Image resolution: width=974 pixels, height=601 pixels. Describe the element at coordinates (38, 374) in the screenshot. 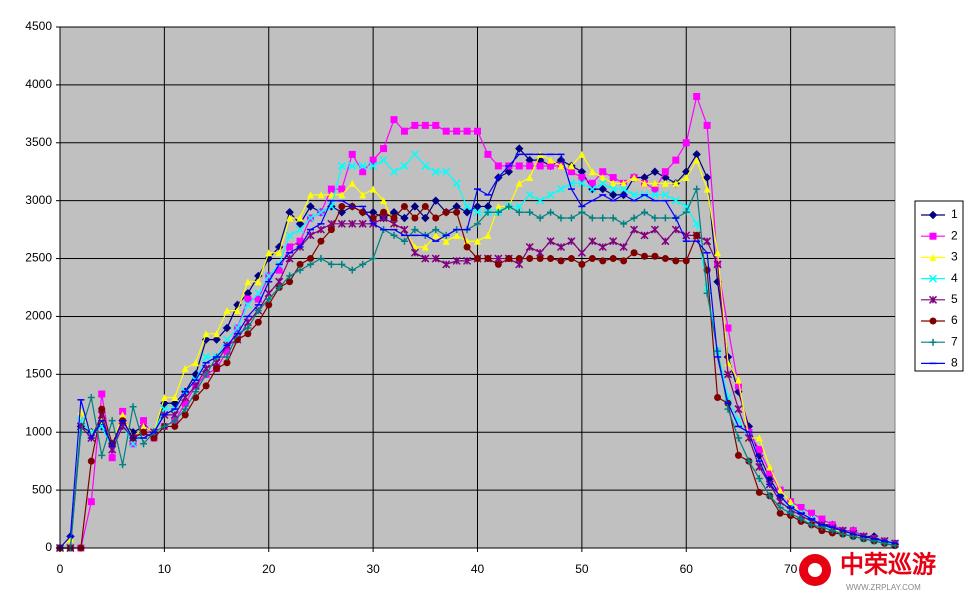

I see `y-tick-label: 1500` at that location.